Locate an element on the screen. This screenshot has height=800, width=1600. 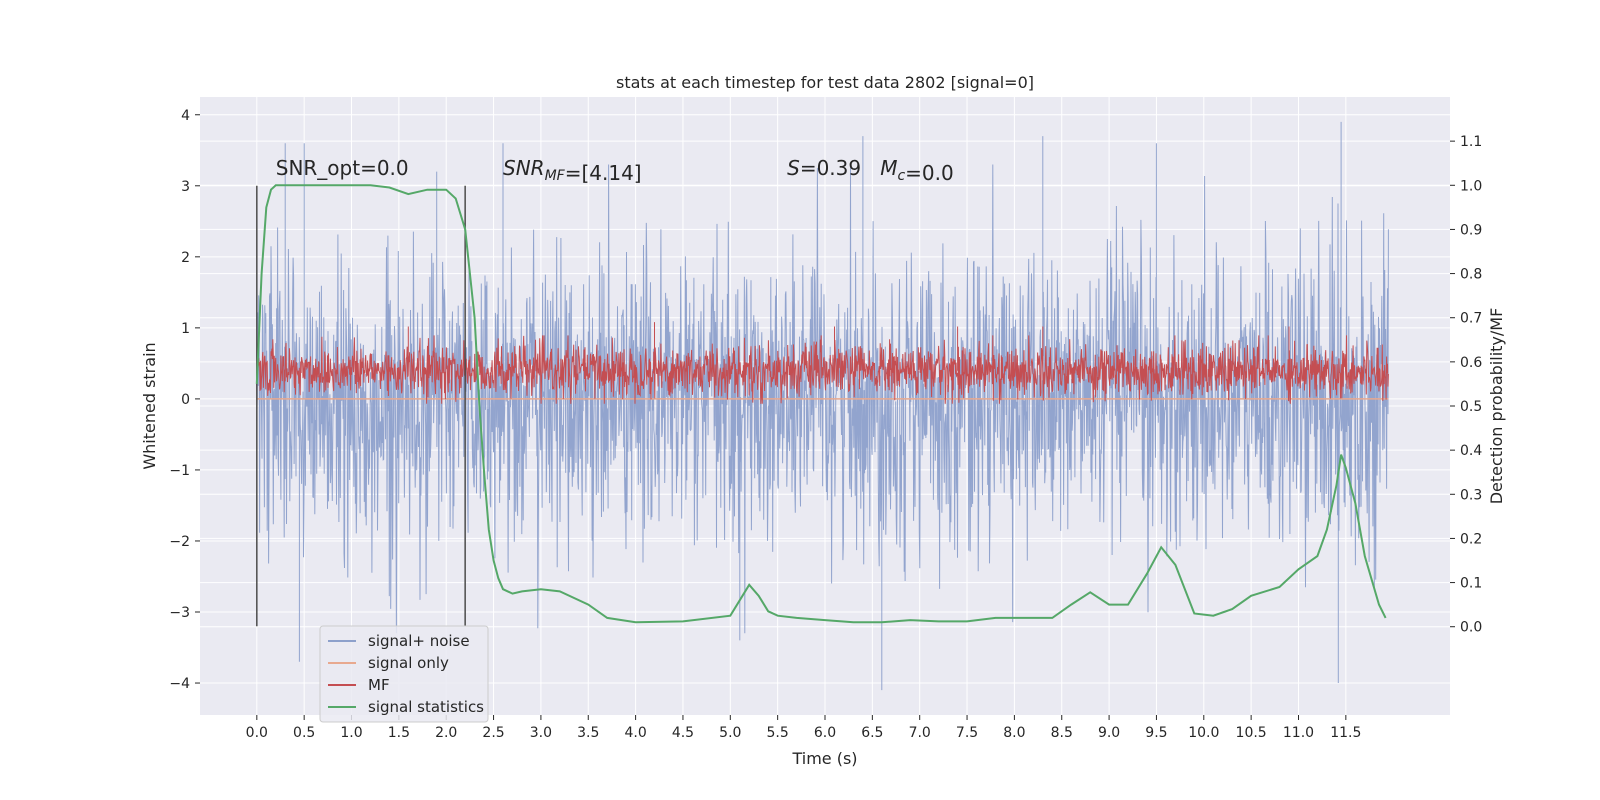
mf-trace is located at coordinates (822, 363).